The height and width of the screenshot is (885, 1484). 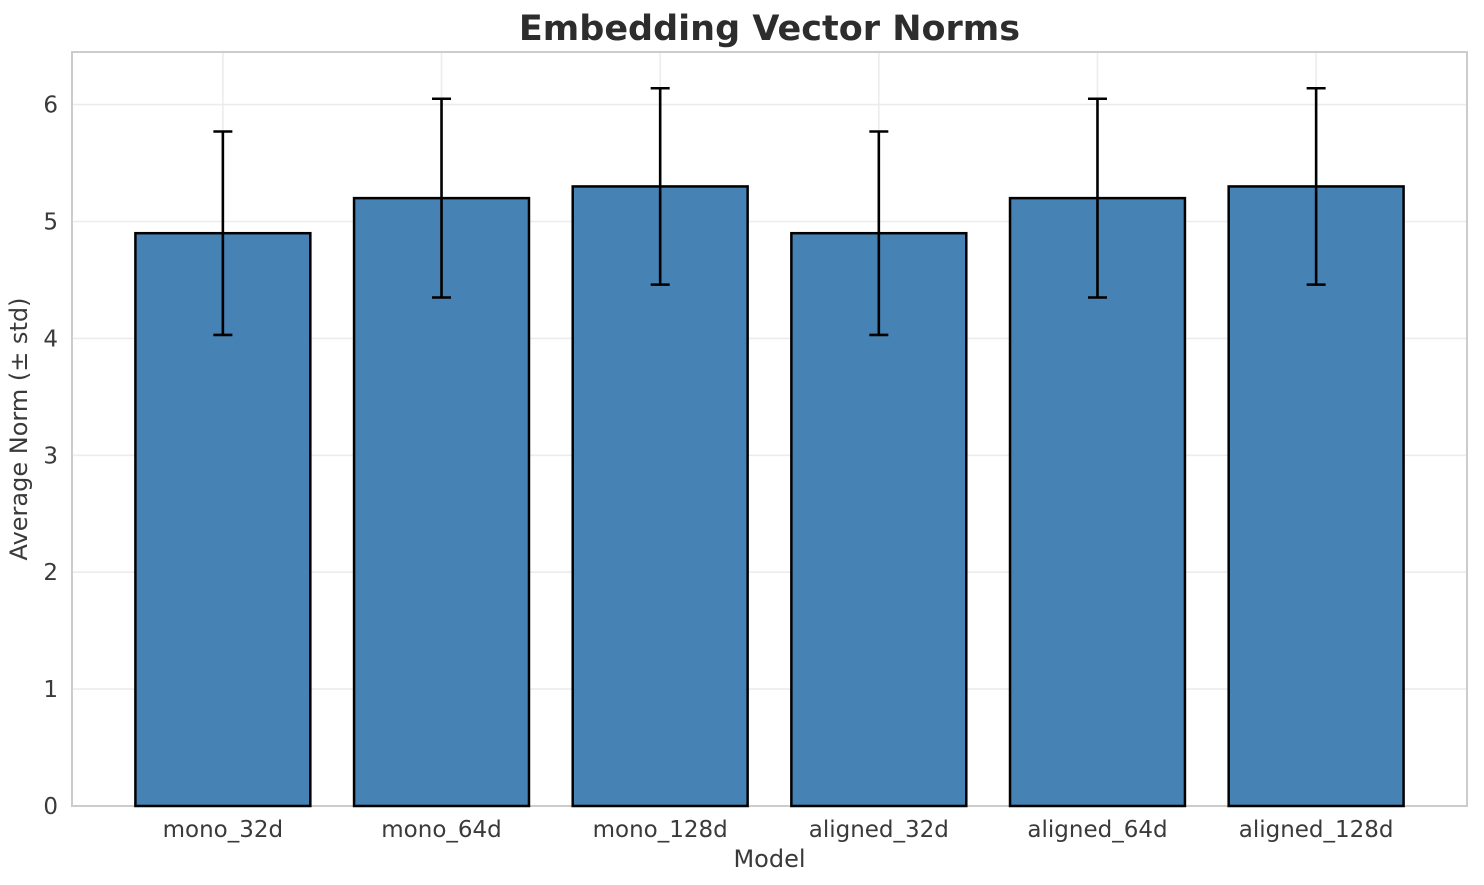 I want to click on x-axis-label: Model, so click(x=769, y=859).